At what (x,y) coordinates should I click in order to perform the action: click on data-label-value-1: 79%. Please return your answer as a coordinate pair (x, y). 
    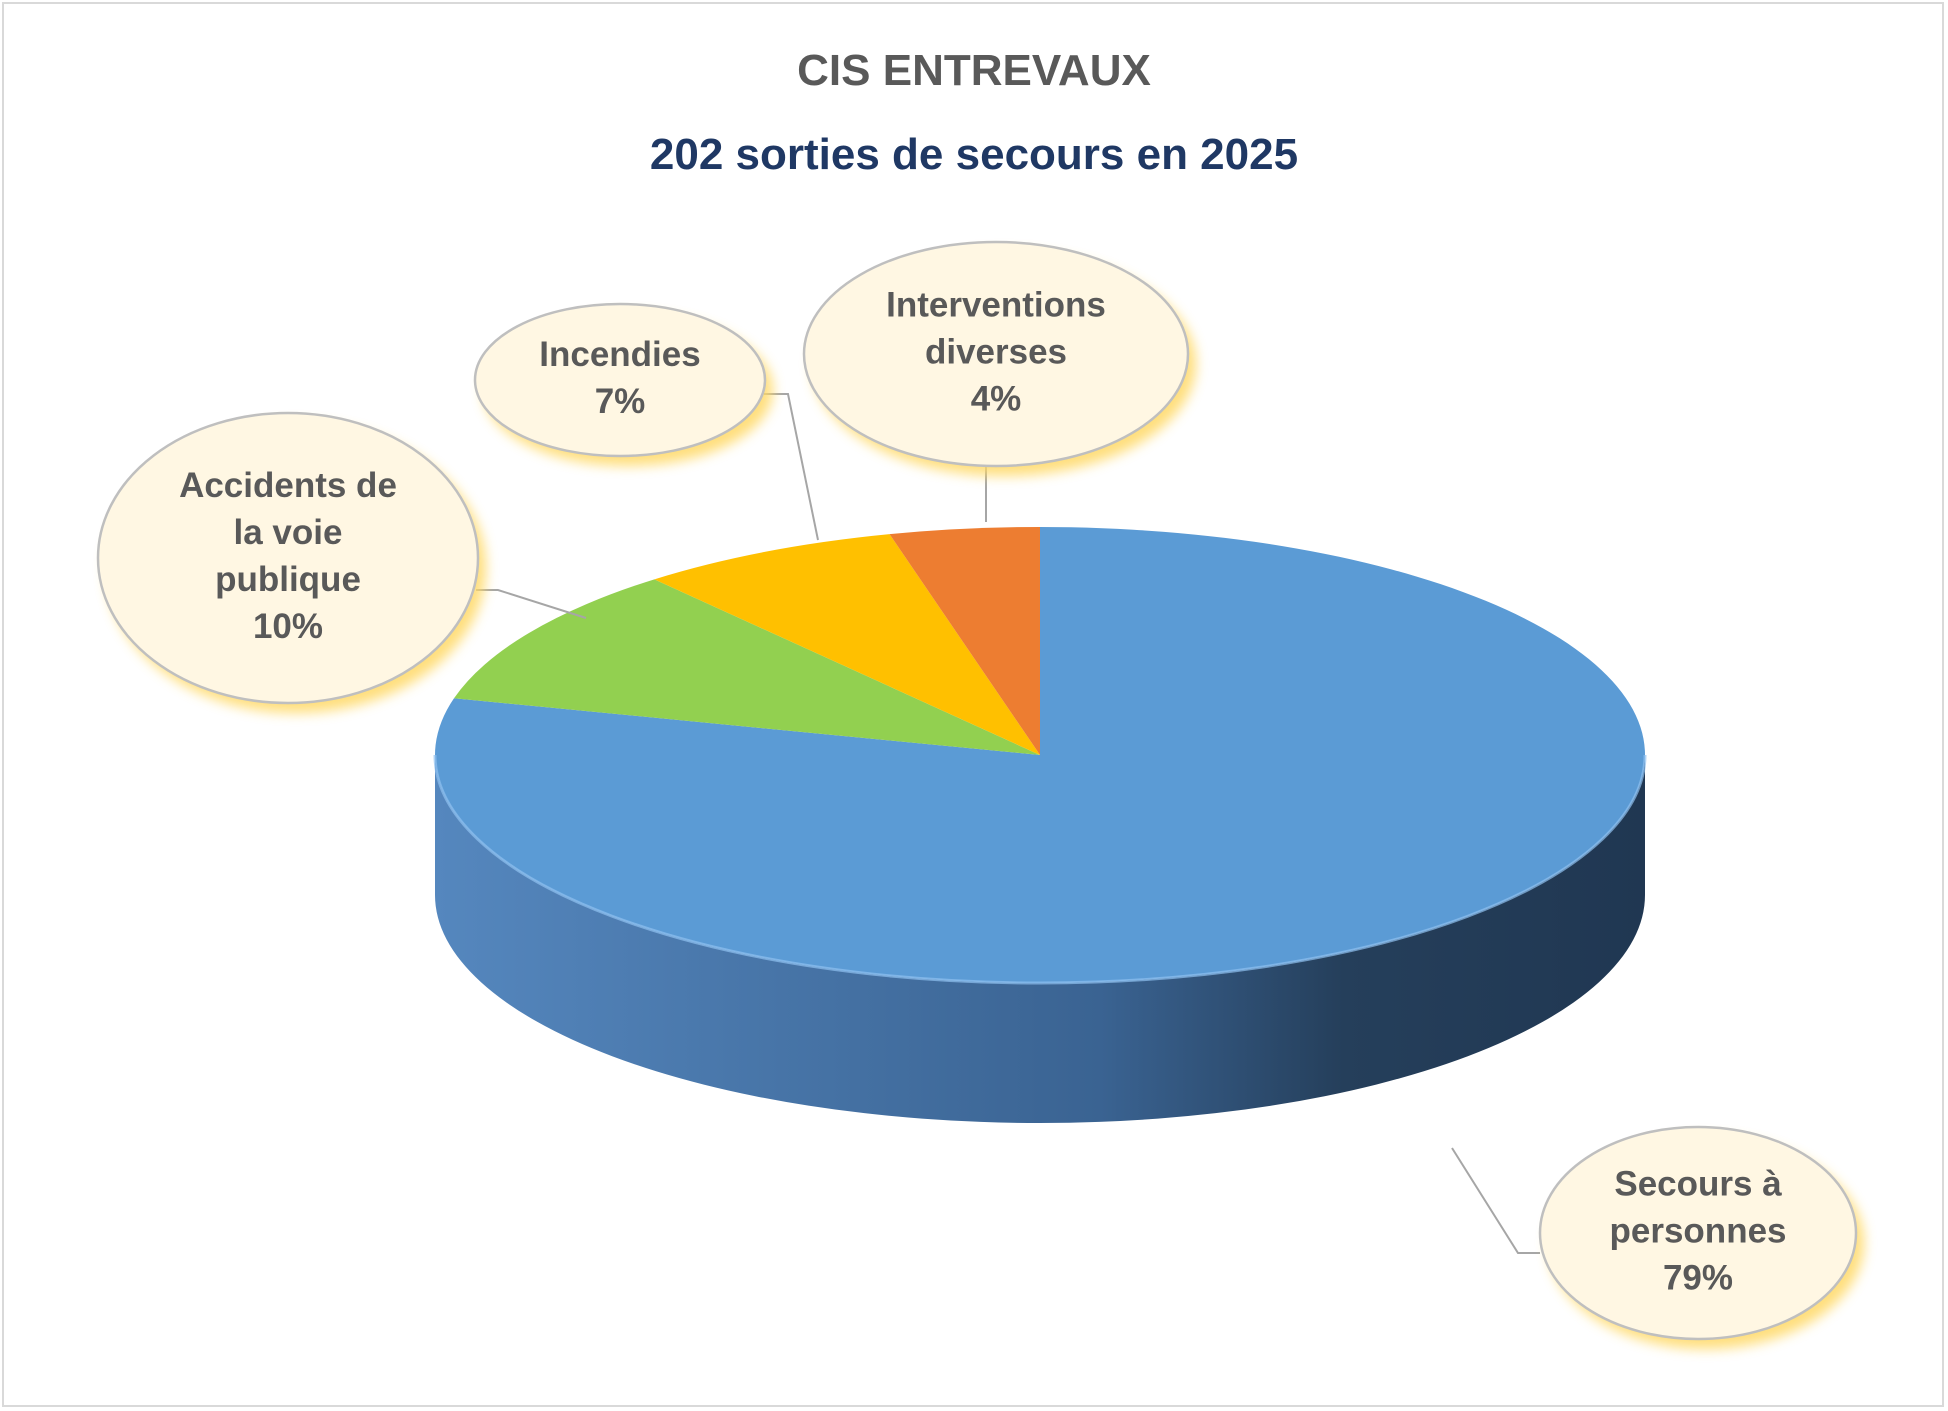
    Looking at the image, I should click on (1698, 1277).